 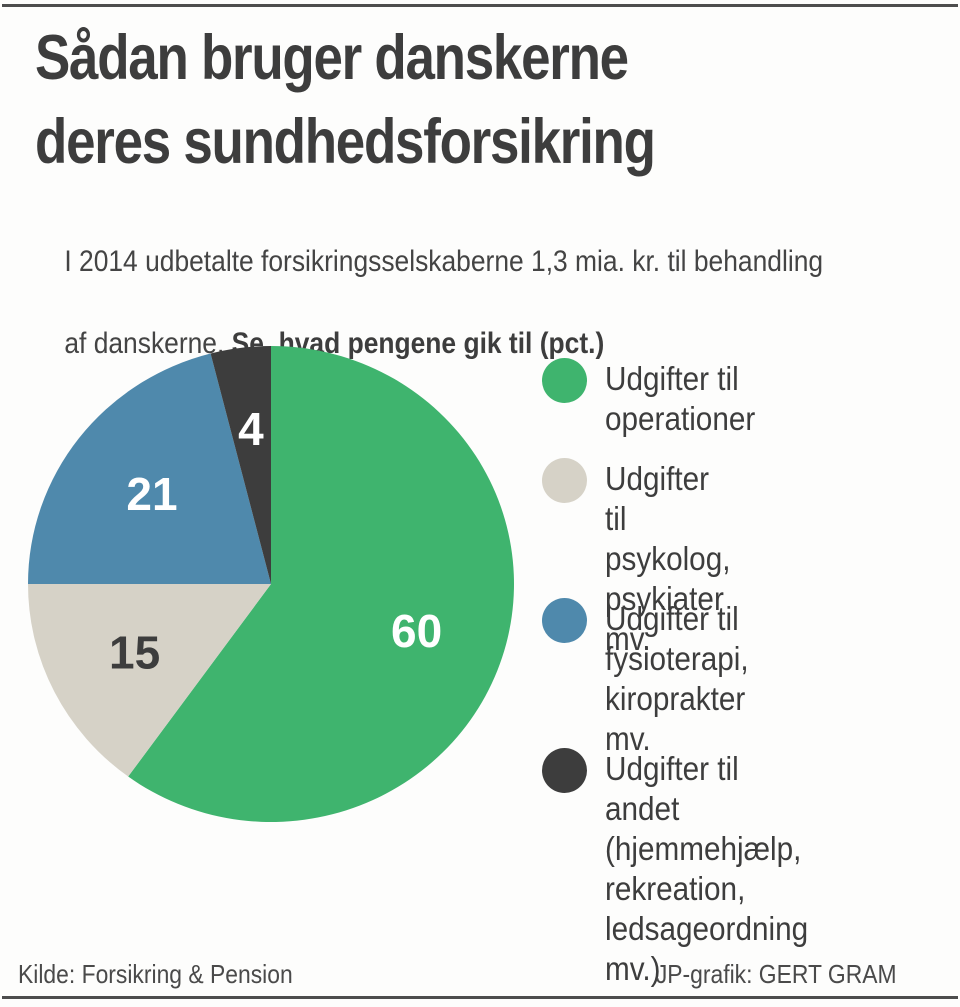 What do you see at coordinates (345, 142) in the screenshot?
I see `title-line-2: deres sundhedsforsikring` at bounding box center [345, 142].